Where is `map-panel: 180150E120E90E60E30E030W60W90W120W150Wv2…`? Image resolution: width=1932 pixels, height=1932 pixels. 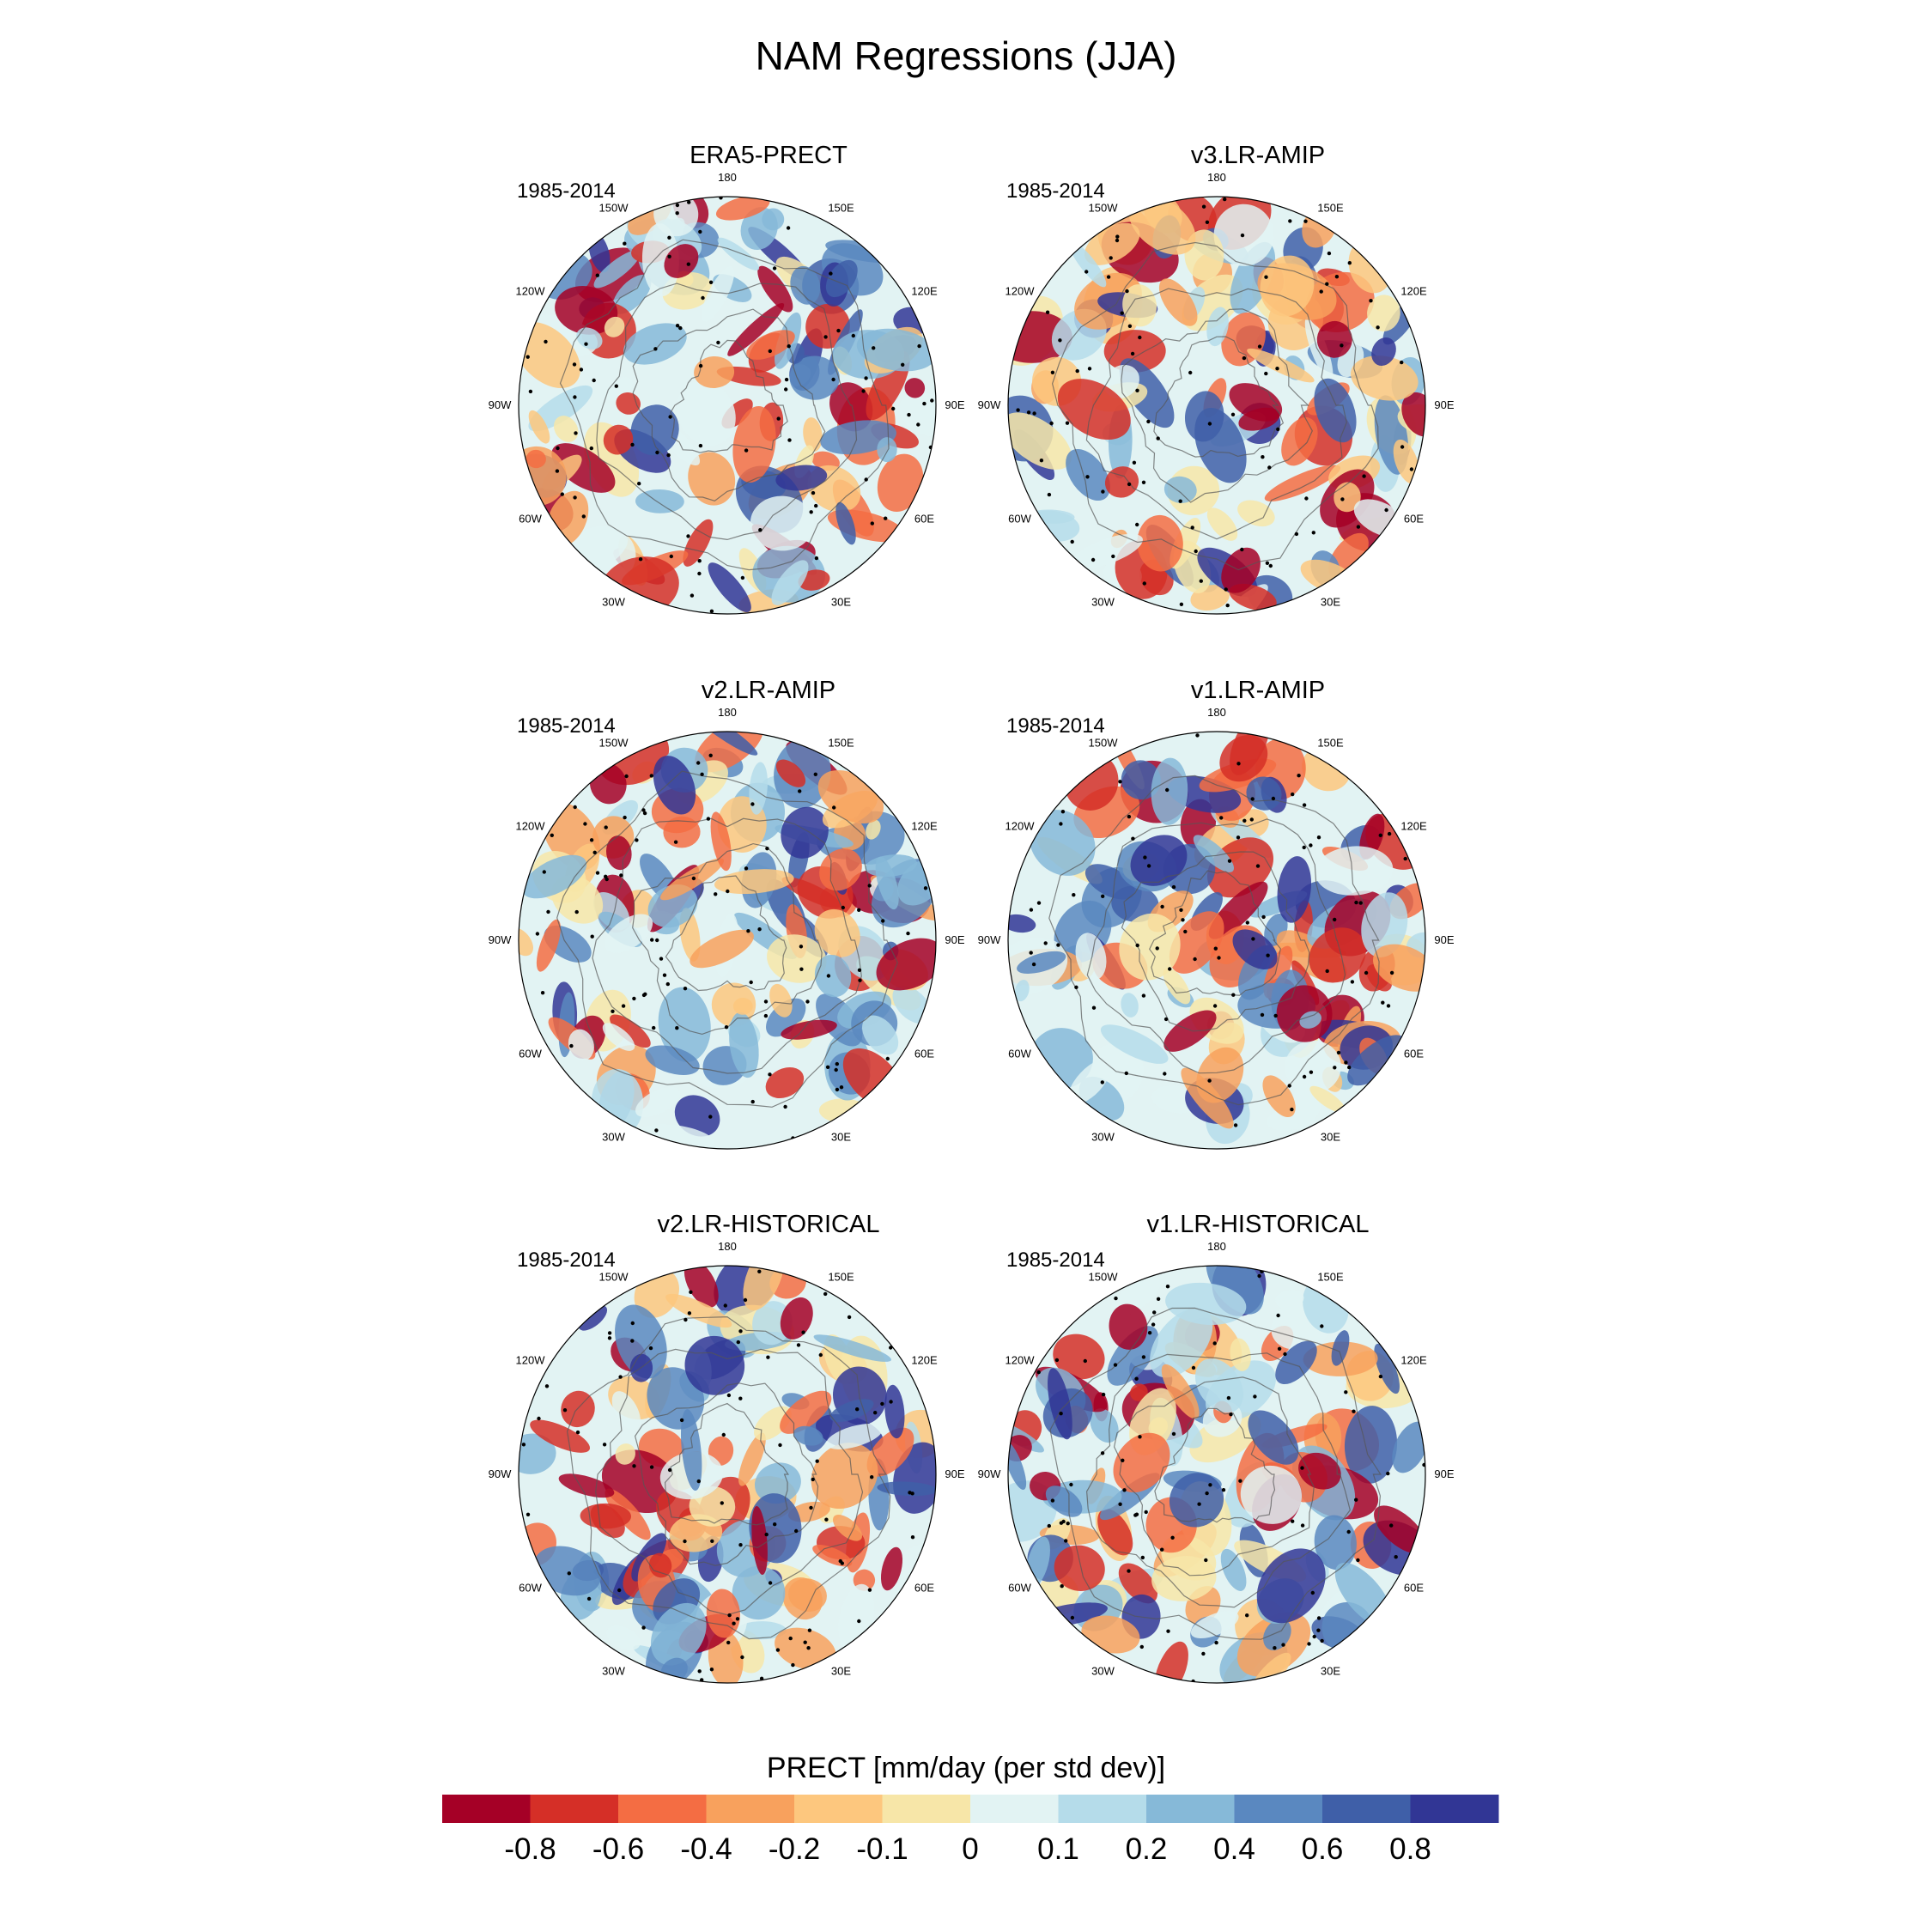 map-panel: 180150E120E90E60E30E030W60W90W120W150Wv2… is located at coordinates (768, 917).